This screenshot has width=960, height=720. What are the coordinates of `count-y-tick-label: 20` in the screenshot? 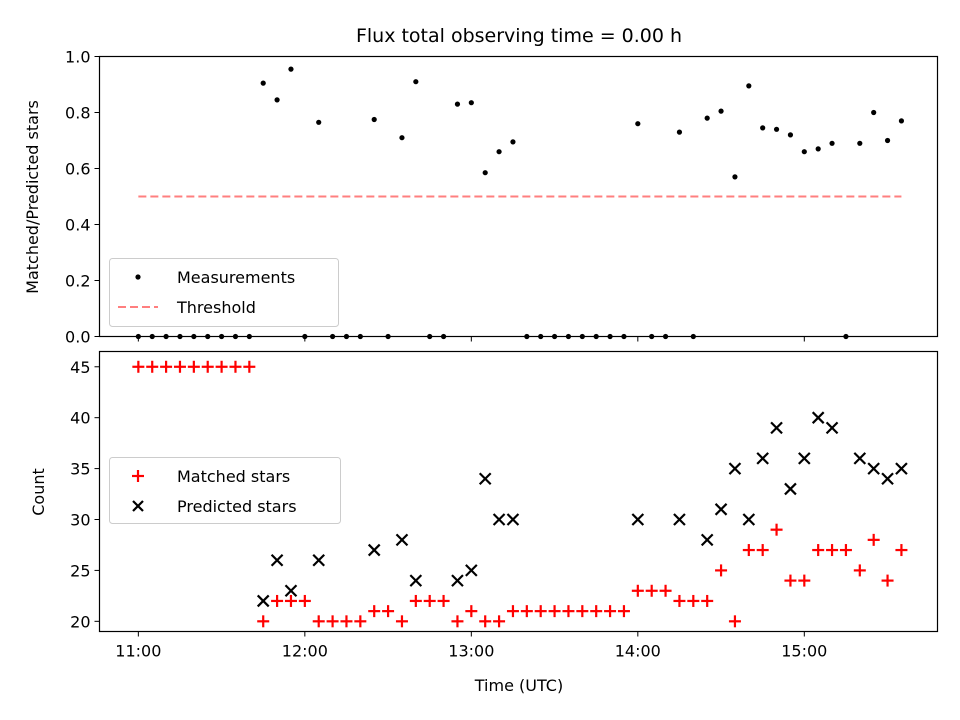 It's located at (80, 621).